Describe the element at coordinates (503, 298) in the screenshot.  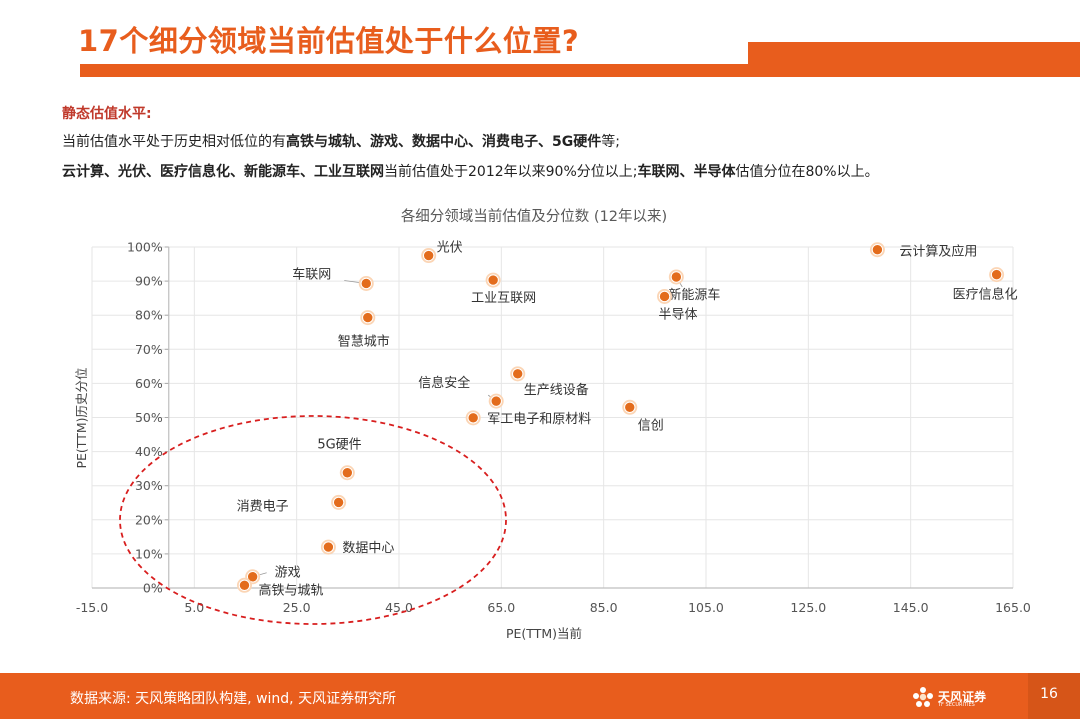
I see `point-label: 工业互联网` at that location.